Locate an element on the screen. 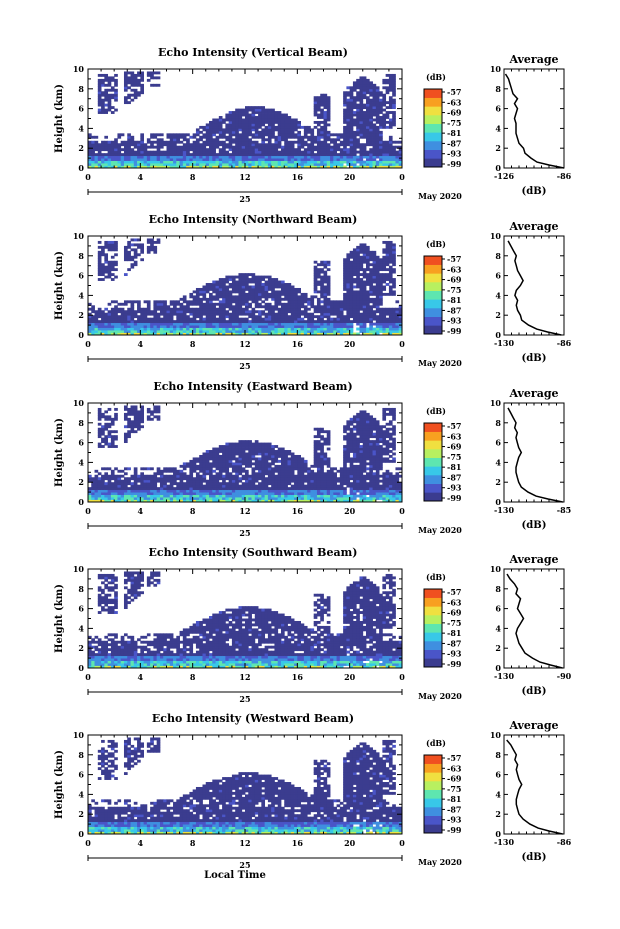  colorbar: (dB)-57-63-69-75-81-87-93-99 is located at coordinates (442, 287).